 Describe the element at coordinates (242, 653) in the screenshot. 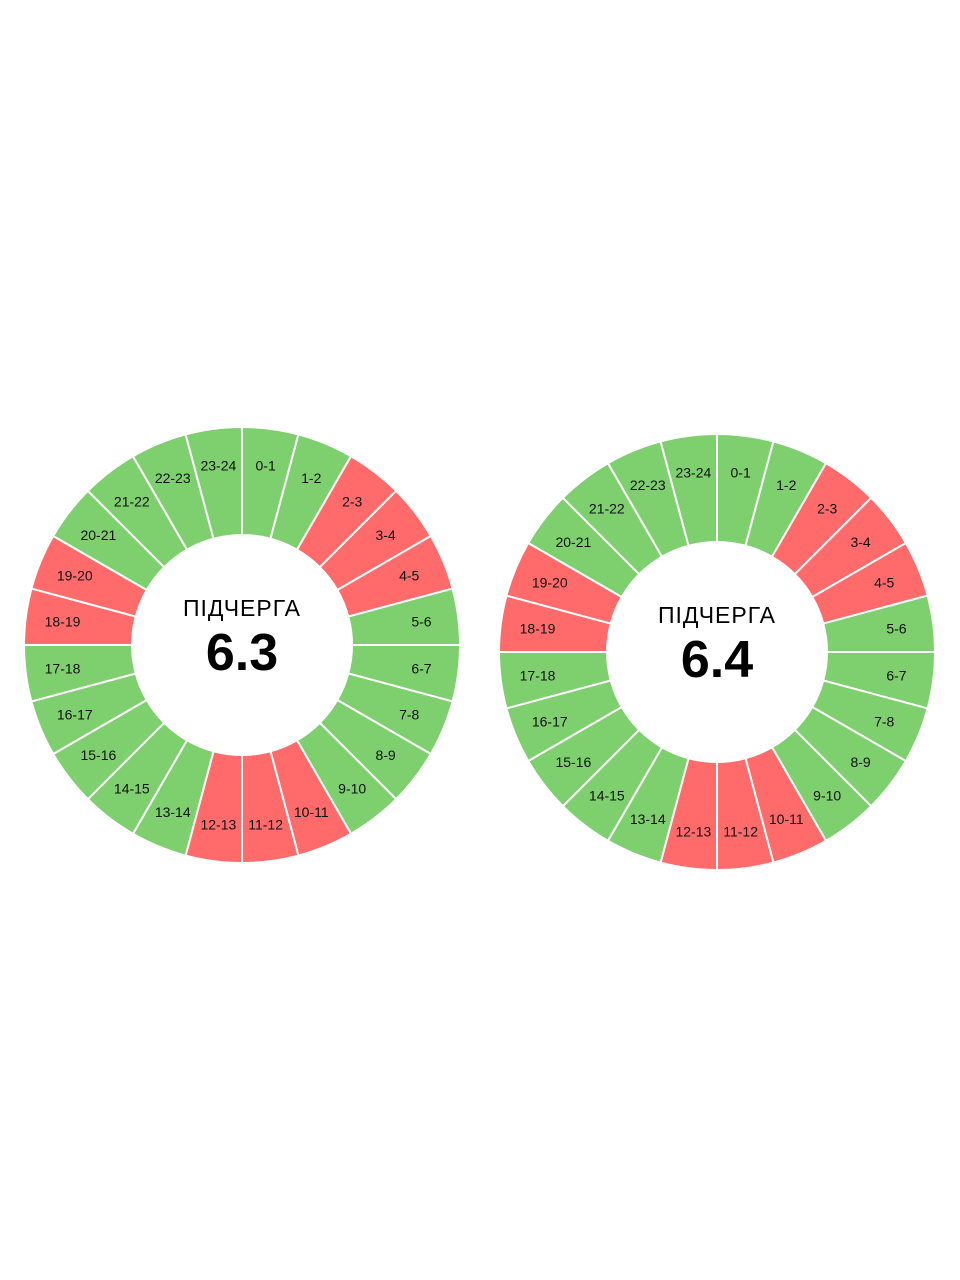

I see `ring-queue-number: 6.3` at that location.